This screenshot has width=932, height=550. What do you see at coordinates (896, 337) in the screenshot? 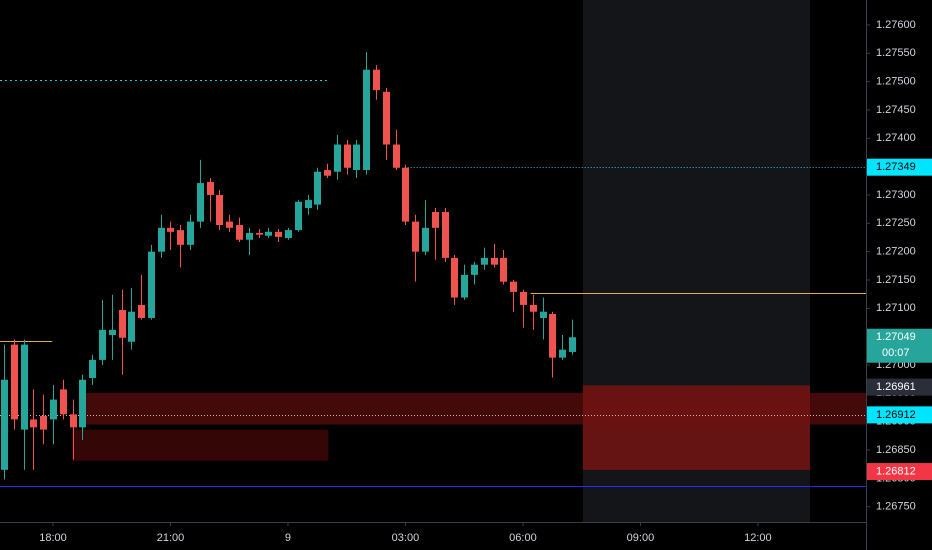
I see `price-badge-label: 1.27049` at bounding box center [896, 337].